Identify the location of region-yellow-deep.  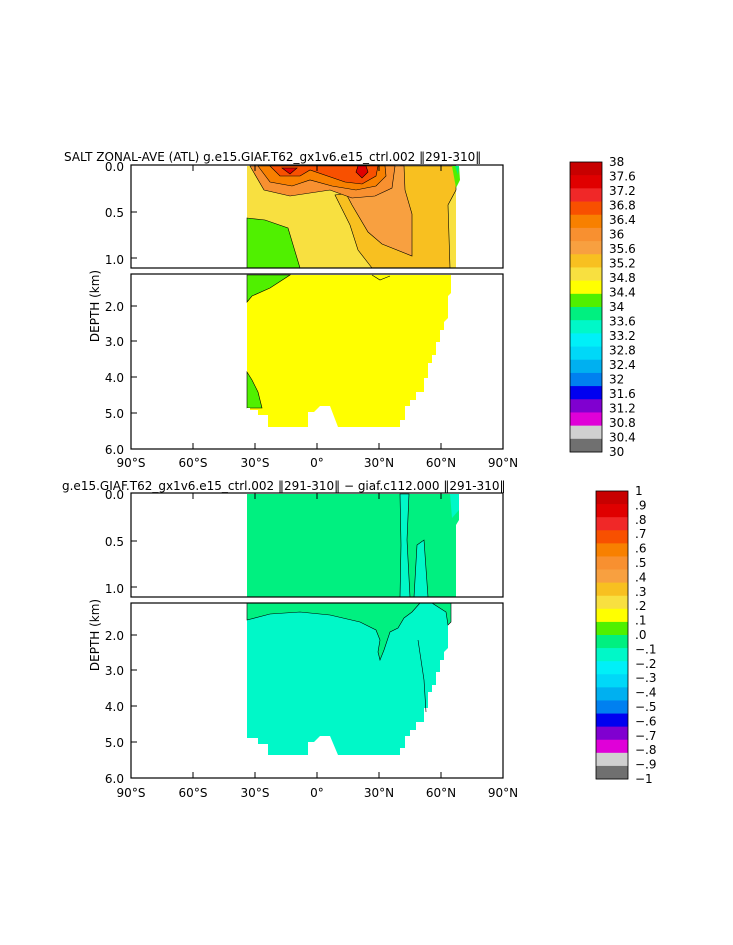
(349, 351).